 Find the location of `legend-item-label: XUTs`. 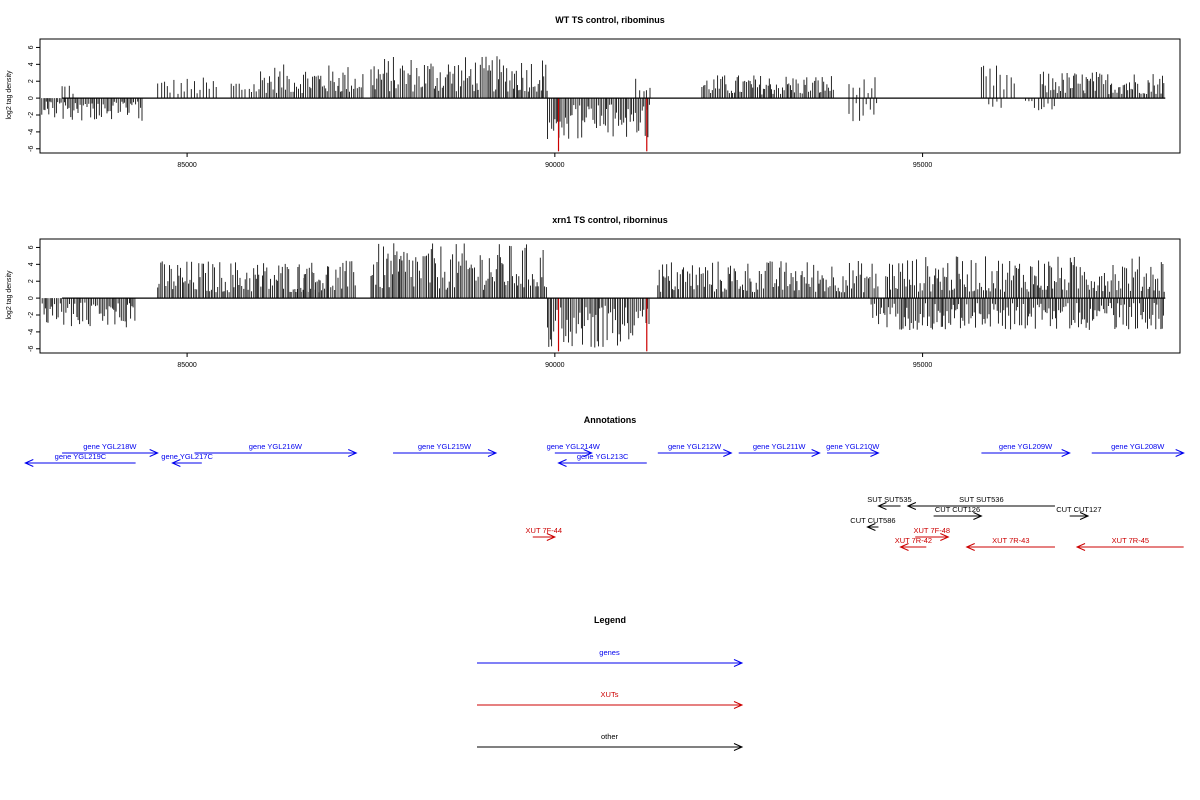

legend-item-label: XUTs is located at coordinates (610, 694).